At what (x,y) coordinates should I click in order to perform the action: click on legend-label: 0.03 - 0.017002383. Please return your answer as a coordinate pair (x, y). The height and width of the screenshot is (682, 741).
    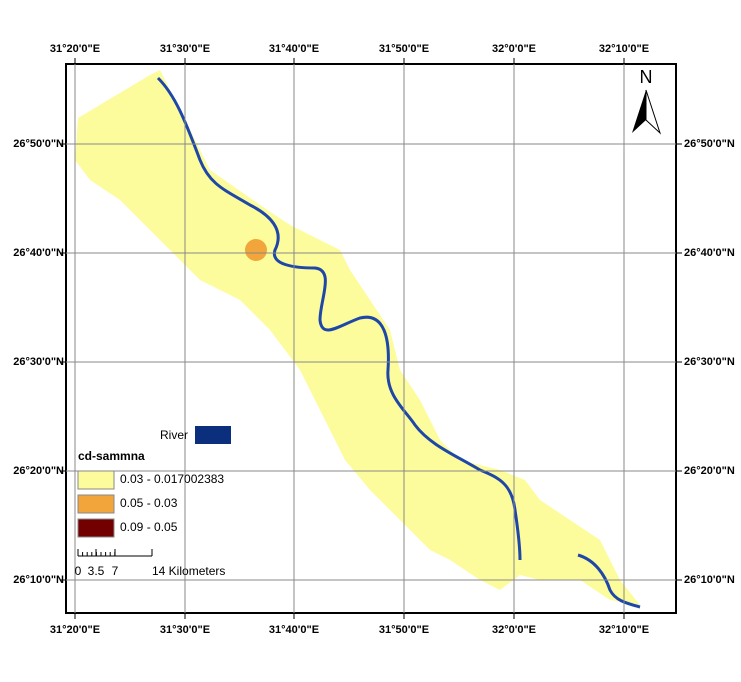
    Looking at the image, I should click on (172, 479).